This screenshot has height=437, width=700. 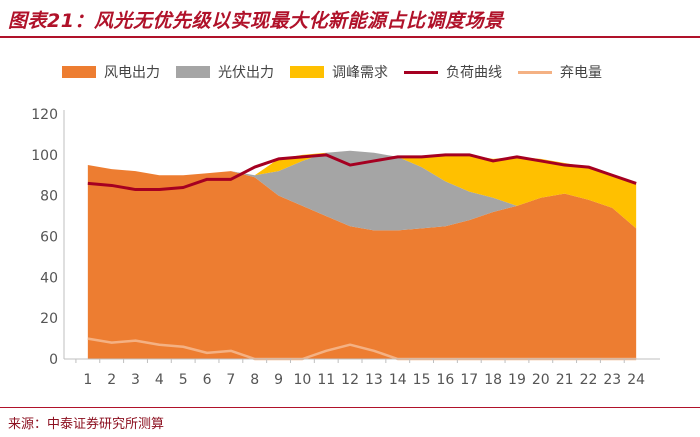 I want to click on legend-item-load: 负荷曲线, so click(x=453, y=72).